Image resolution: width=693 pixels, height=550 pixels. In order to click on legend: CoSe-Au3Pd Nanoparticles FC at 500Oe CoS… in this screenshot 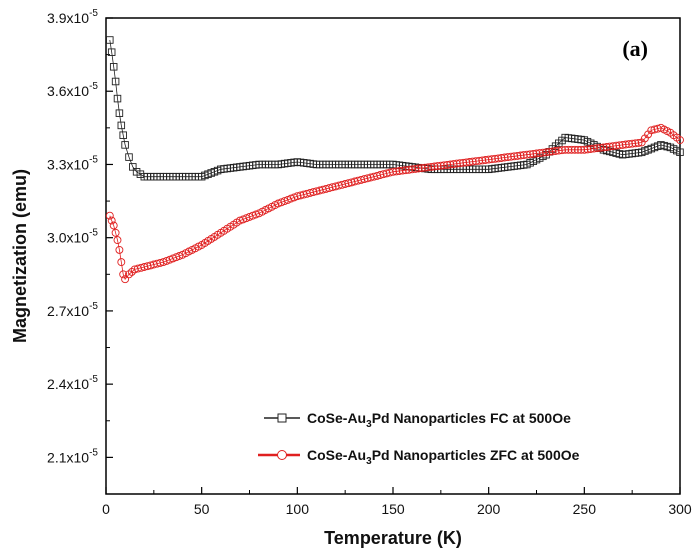, I will do `click(419, 438)`.